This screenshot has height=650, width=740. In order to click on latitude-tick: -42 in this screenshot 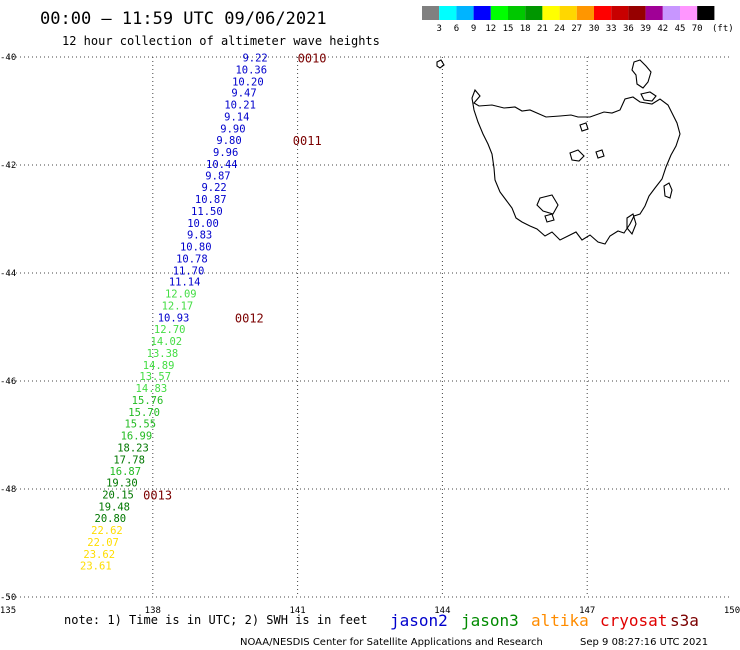, I will do `click(8, 166)`.